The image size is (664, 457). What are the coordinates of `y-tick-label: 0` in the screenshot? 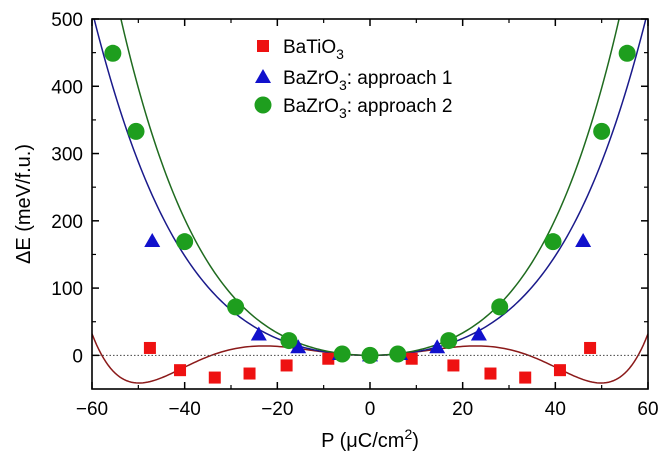 It's located at (77, 356).